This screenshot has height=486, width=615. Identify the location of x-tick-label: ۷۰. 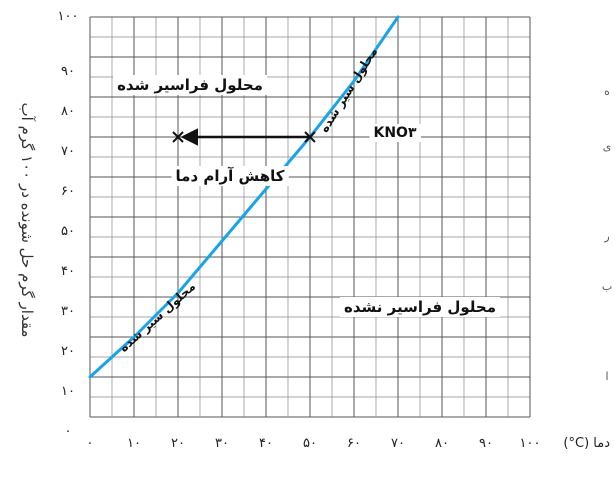
(398, 443).